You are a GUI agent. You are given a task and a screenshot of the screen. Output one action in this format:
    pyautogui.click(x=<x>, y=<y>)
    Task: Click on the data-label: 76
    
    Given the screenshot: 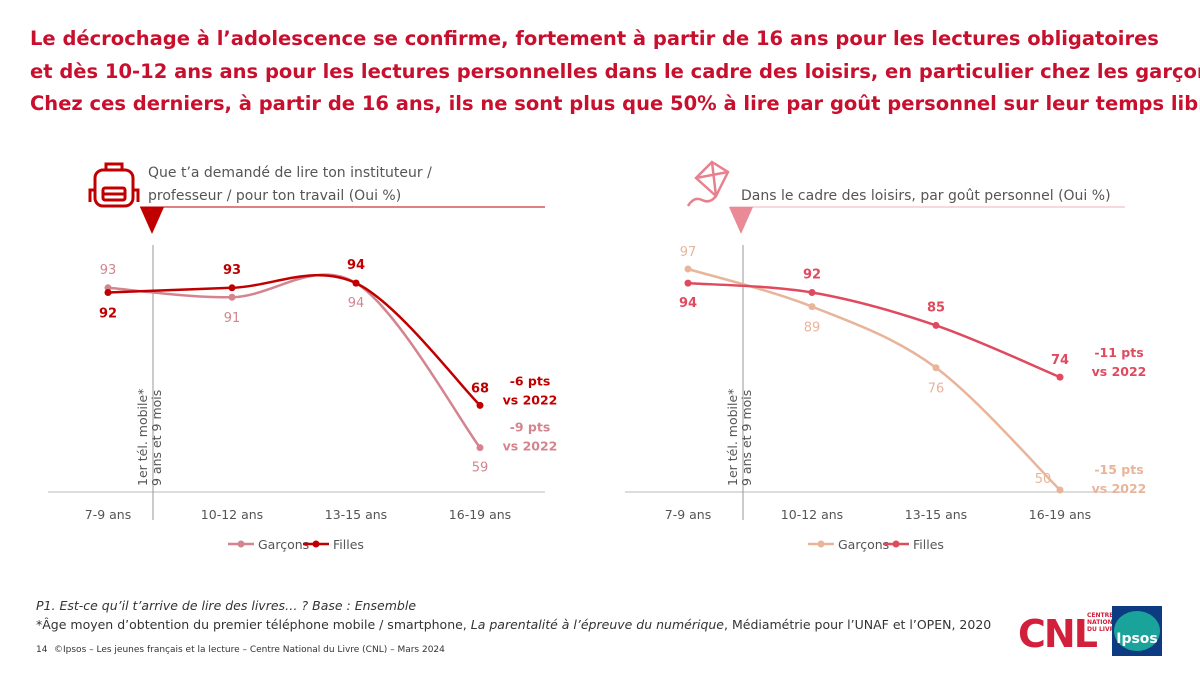 What is the action you would take?
    pyautogui.click(x=936, y=389)
    